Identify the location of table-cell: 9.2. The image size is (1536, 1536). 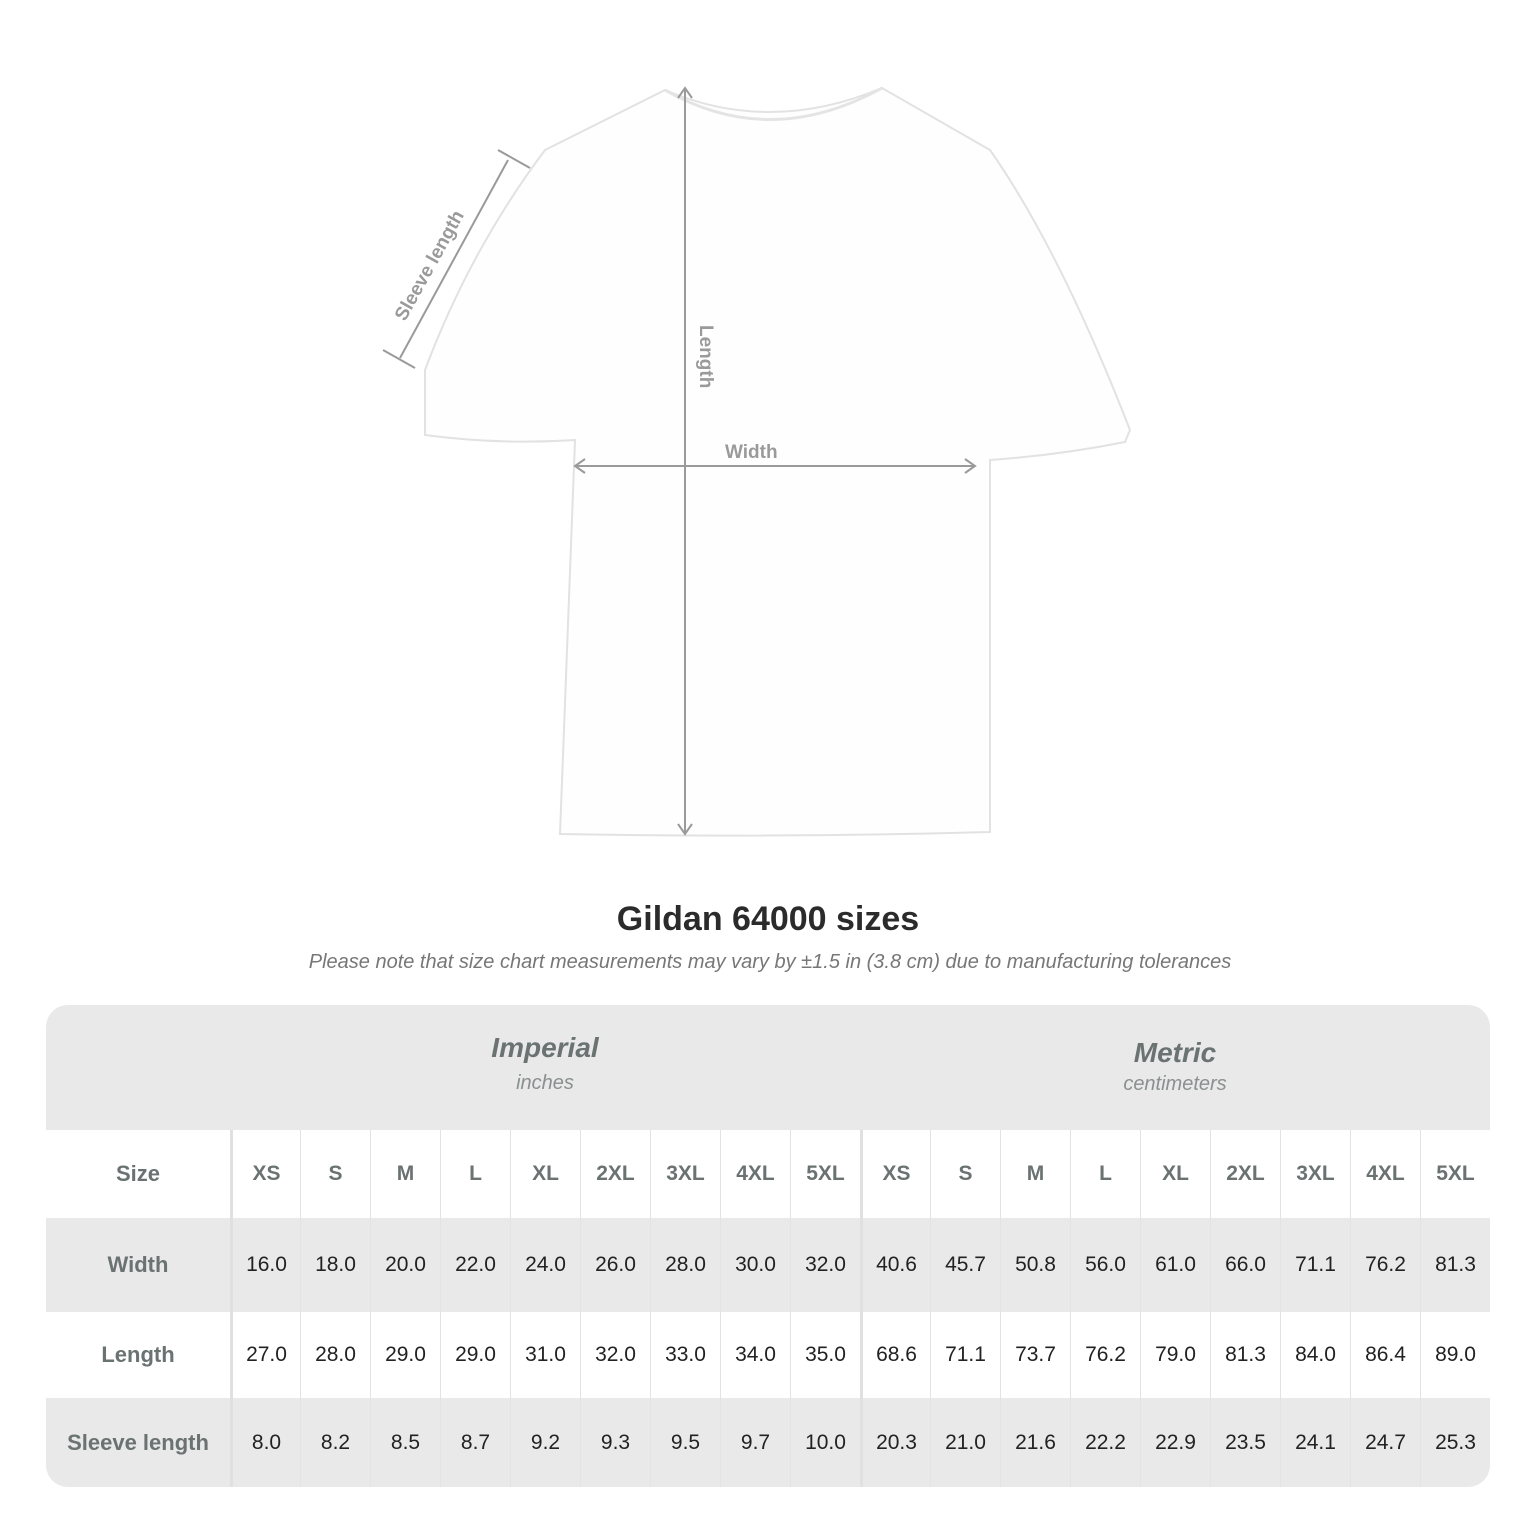
(545, 1442).